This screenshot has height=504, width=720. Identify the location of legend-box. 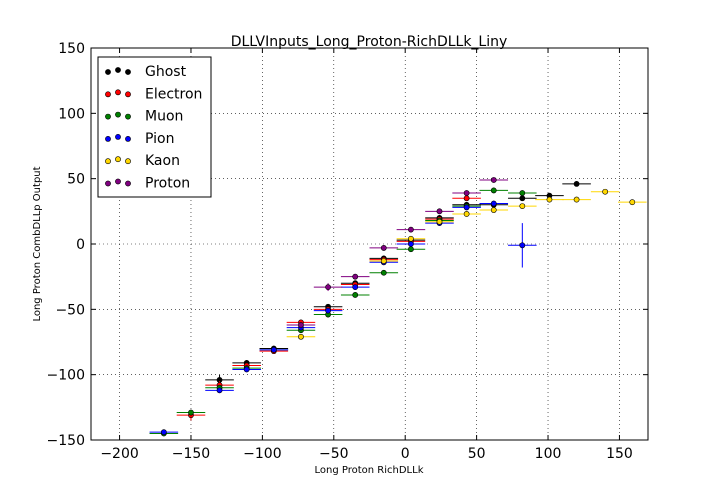
(154, 127).